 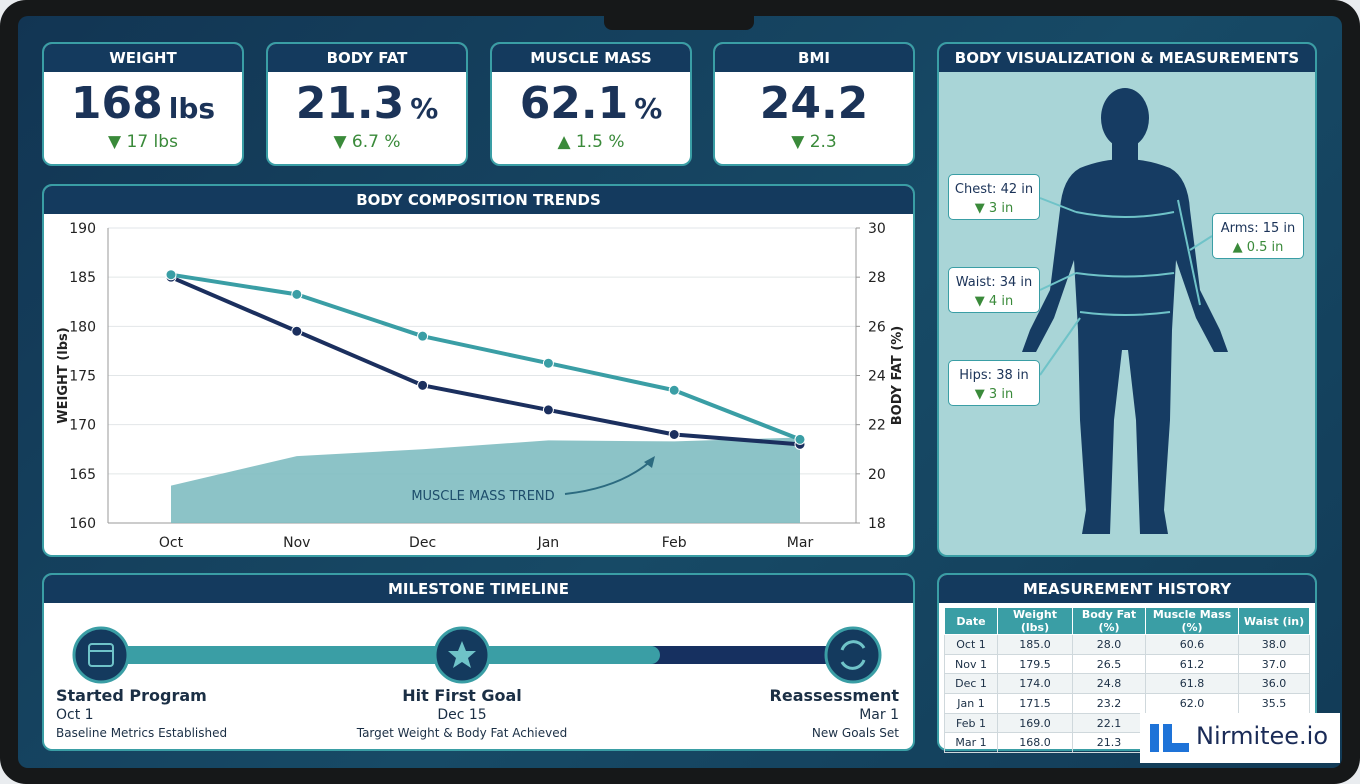 I want to click on milestone-title: Reassessment, so click(x=834, y=695).